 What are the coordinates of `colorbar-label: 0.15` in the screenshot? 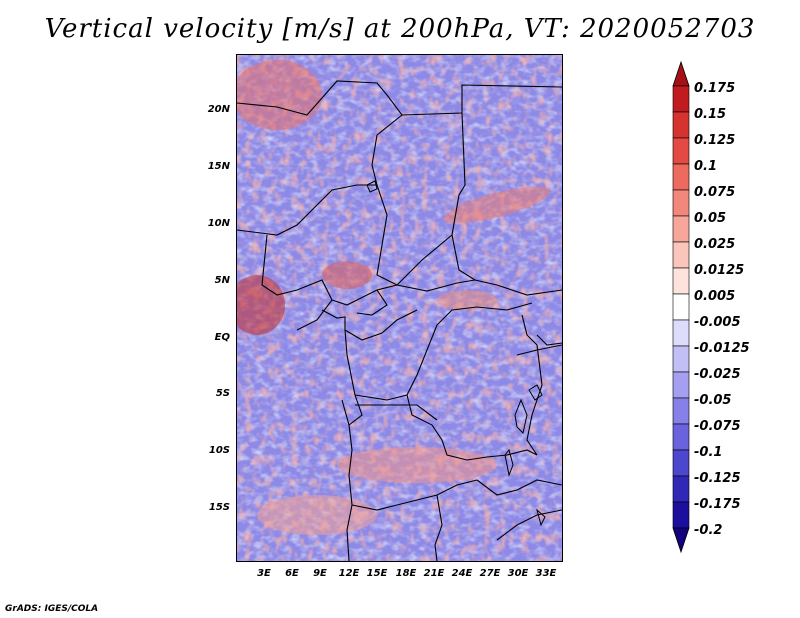 It's located at (710, 114).